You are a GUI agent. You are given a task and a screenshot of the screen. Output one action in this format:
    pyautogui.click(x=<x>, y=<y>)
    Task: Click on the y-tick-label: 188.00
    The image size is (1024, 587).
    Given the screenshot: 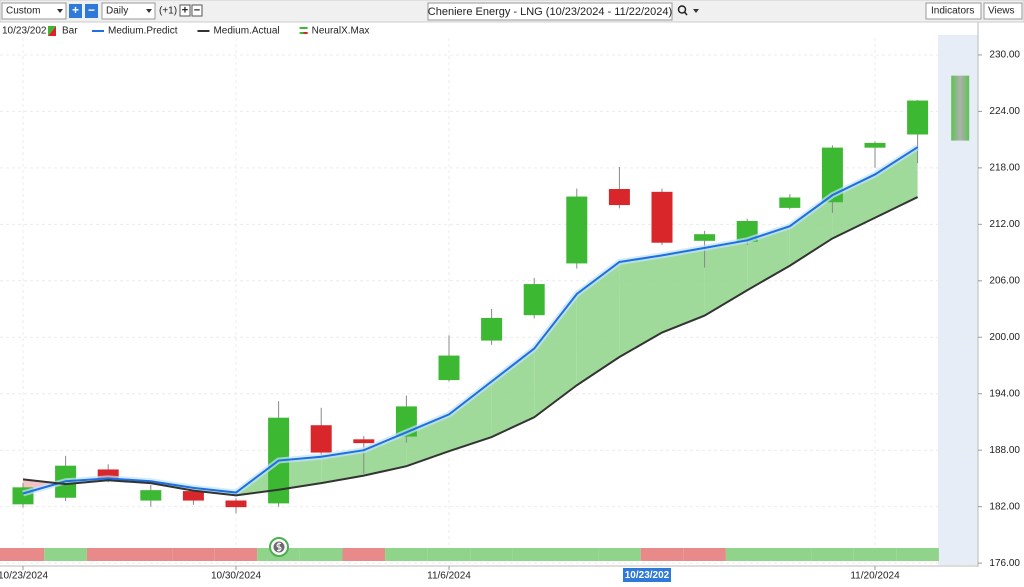 What is the action you would take?
    pyautogui.click(x=1004, y=450)
    